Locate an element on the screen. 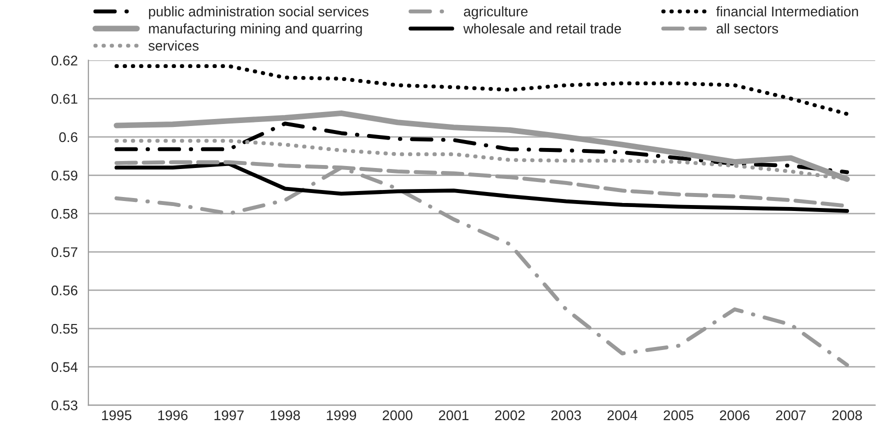  legend-label: wholesale and retail trade is located at coordinates (542, 28).